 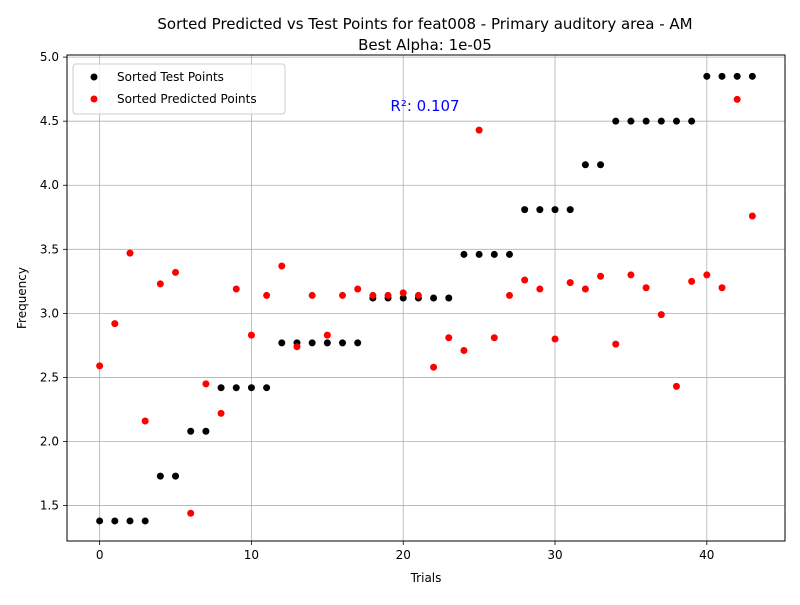 What do you see at coordinates (706, 555) in the screenshot?
I see `x-tick-label: 40` at bounding box center [706, 555].